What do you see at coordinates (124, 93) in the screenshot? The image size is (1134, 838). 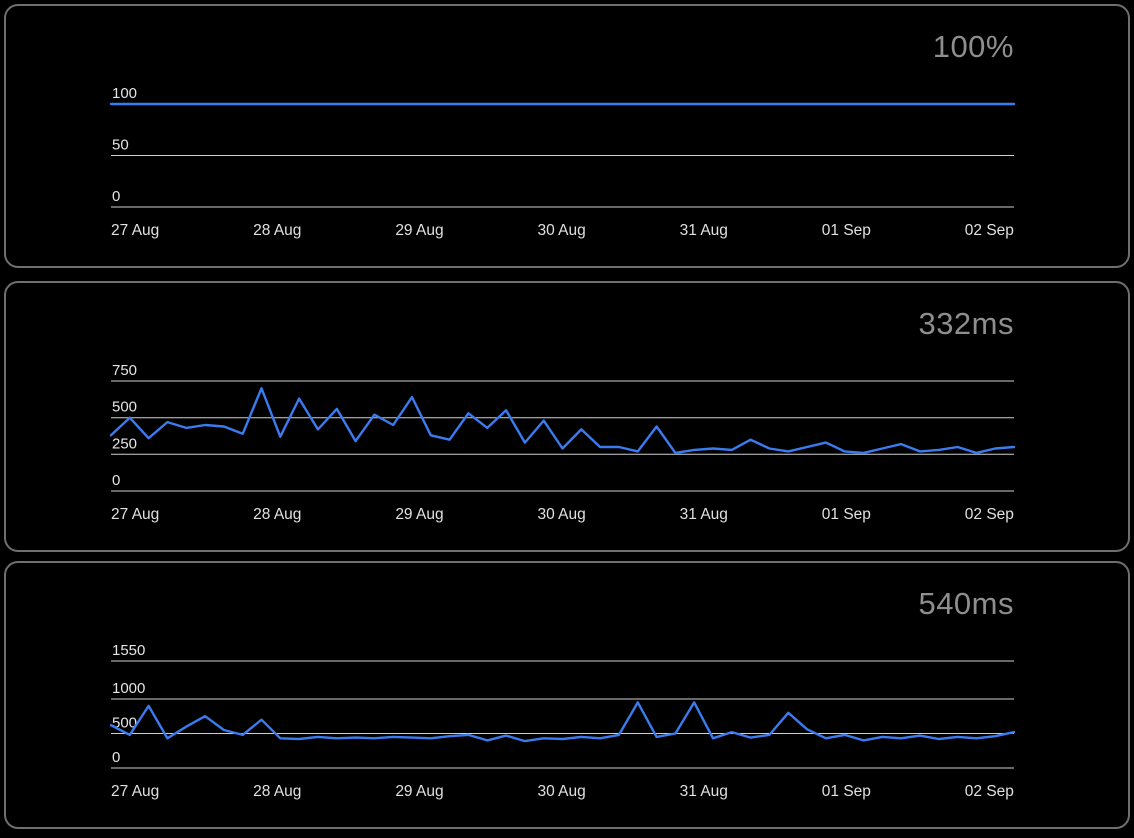 I see `y-tick-label: 100` at bounding box center [124, 93].